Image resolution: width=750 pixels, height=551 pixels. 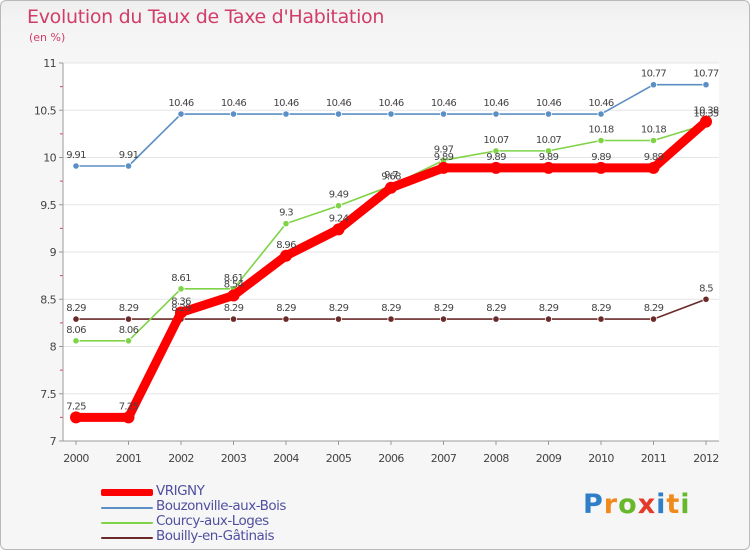 What do you see at coordinates (127, 492) in the screenshot?
I see `legend-swatch-vrigny` at bounding box center [127, 492].